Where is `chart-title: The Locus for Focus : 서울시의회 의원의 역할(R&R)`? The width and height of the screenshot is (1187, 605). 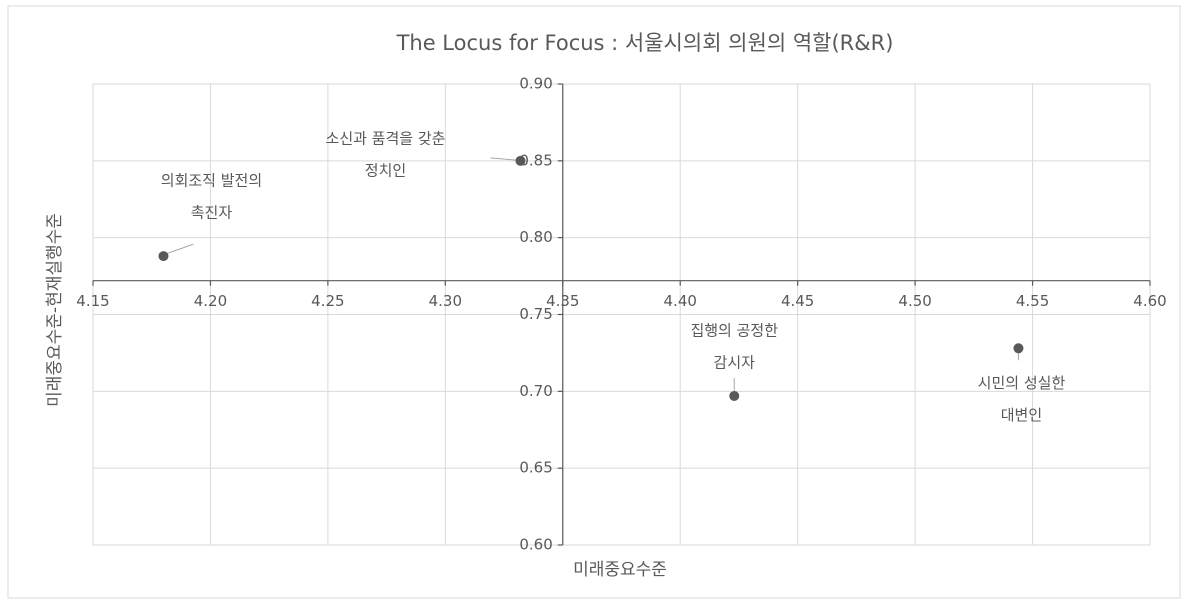 chart-title: The Locus for Focus : 서울시의회 의원의 역할(R&R) is located at coordinates (645, 43).